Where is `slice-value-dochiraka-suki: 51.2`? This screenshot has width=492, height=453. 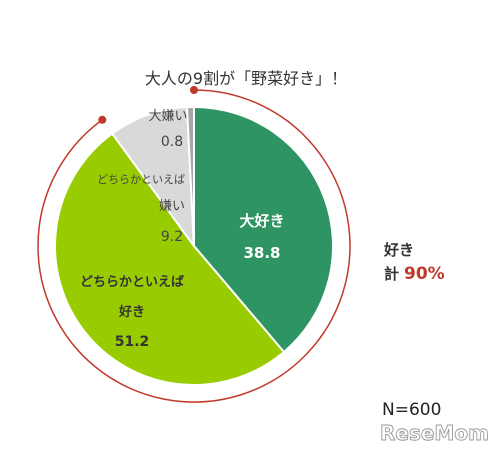
slice-value-dochiraka-suki: 51.2 is located at coordinates (132, 342).